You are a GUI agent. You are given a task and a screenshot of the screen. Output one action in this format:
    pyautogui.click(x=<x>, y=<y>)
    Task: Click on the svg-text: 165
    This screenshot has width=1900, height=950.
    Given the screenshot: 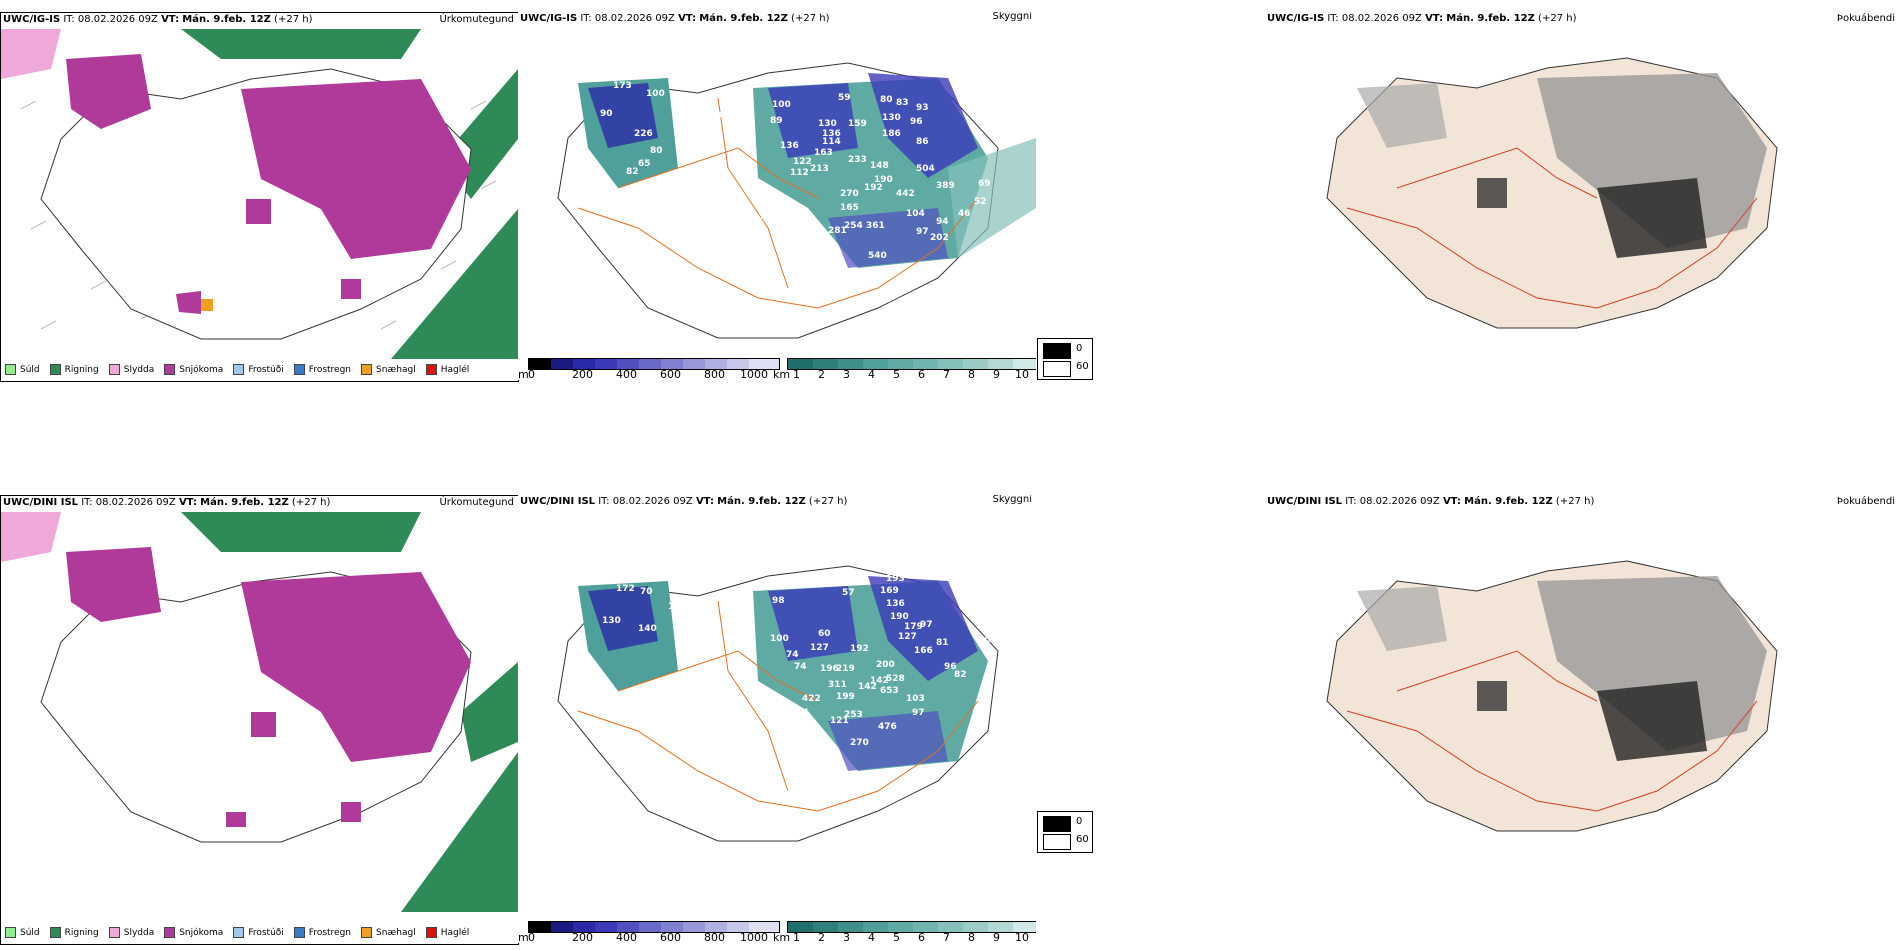 What is the action you would take?
    pyautogui.click(x=849, y=208)
    